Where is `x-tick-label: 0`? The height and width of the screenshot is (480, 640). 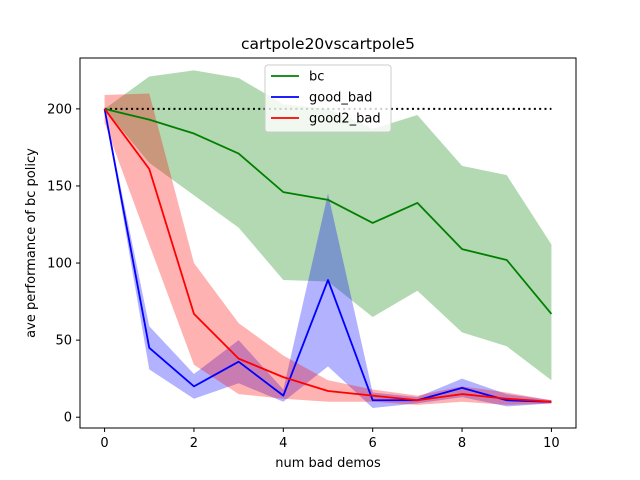 x-tick-label: 0 is located at coordinates (104, 443).